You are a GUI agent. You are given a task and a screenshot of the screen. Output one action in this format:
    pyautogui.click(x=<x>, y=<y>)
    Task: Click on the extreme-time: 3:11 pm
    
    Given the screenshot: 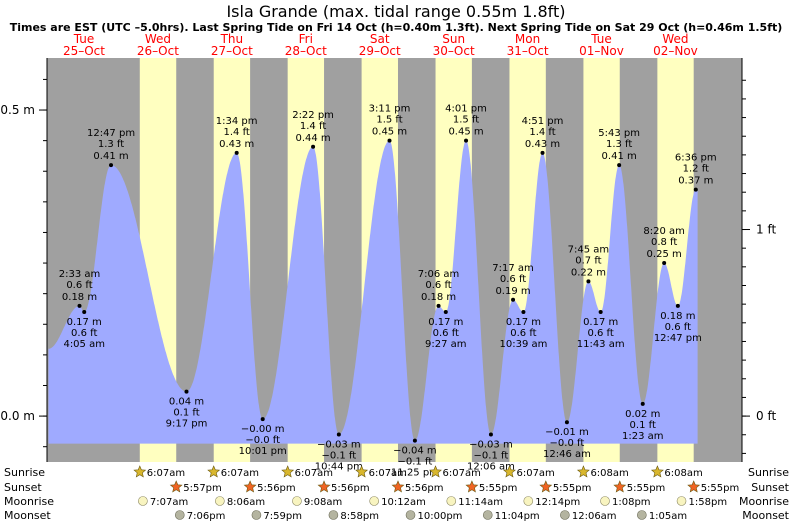 What is the action you would take?
    pyautogui.click(x=390, y=109)
    